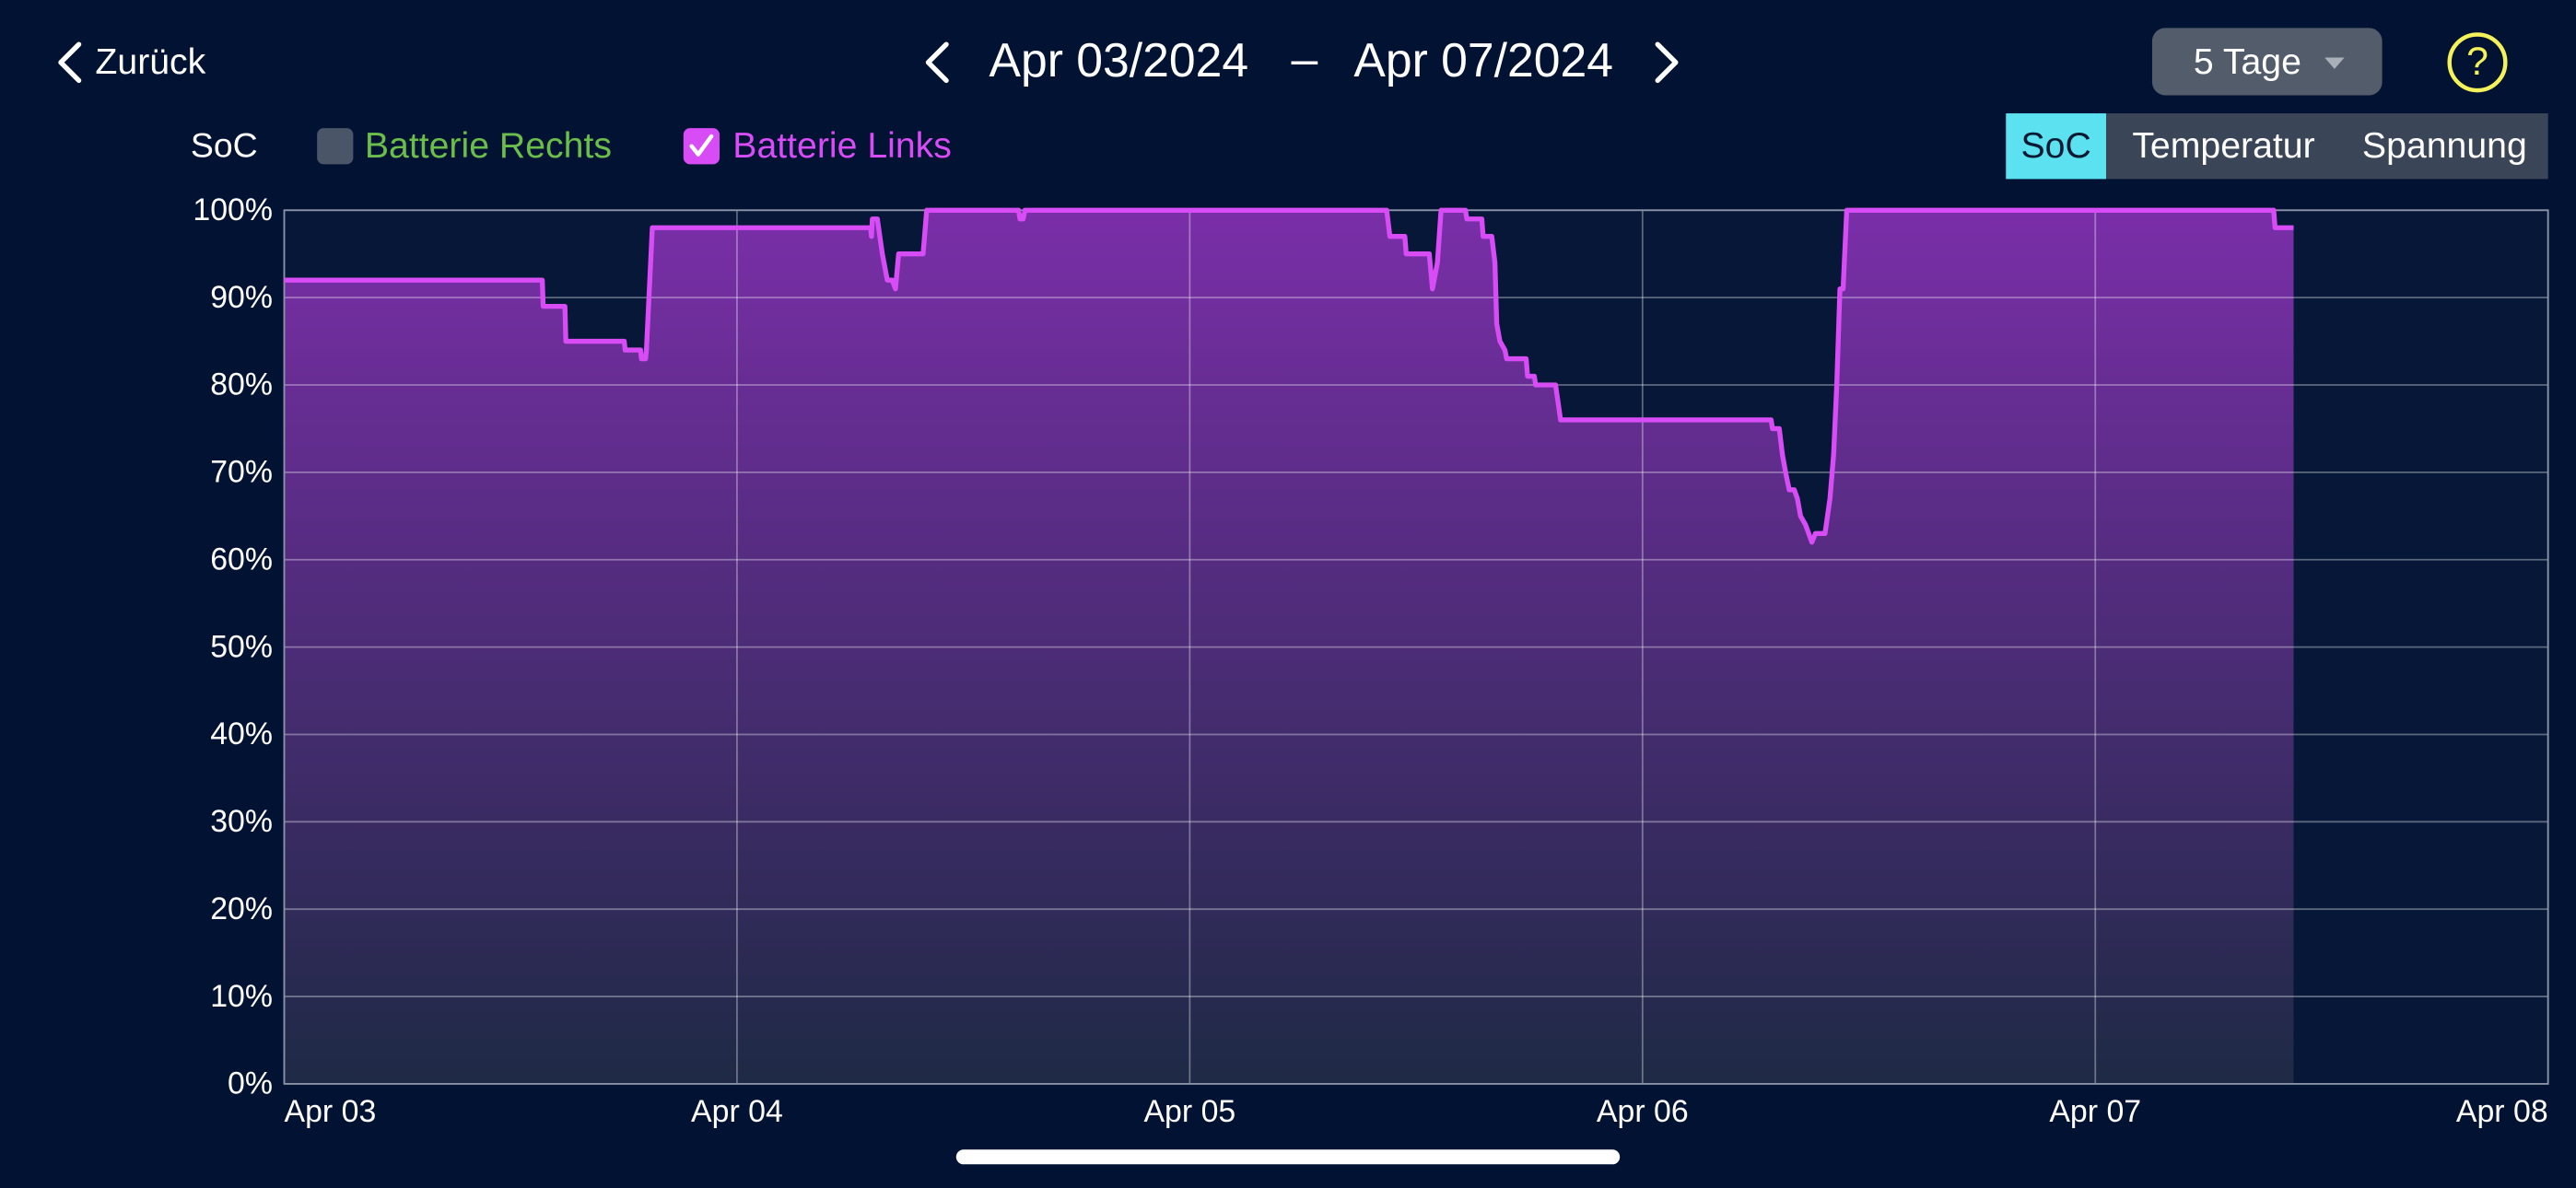 Image resolution: width=2576 pixels, height=1188 pixels. I want to click on y-tick-label: 10%, so click(241, 996).